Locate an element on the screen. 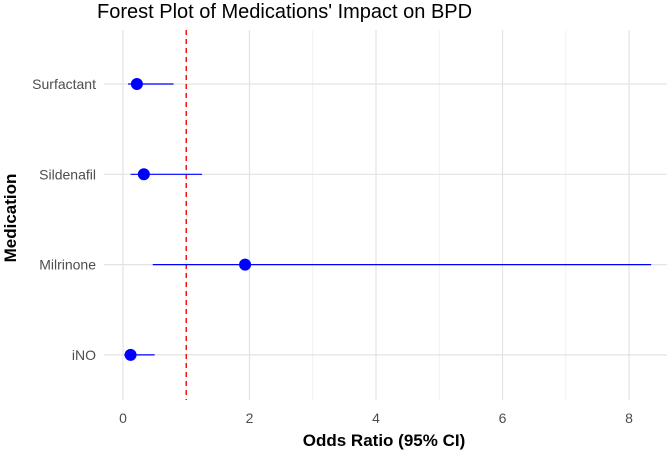  y-tick-label-layer: Surfactant Sildenafil Milrinone iNO is located at coordinates (64, 219).